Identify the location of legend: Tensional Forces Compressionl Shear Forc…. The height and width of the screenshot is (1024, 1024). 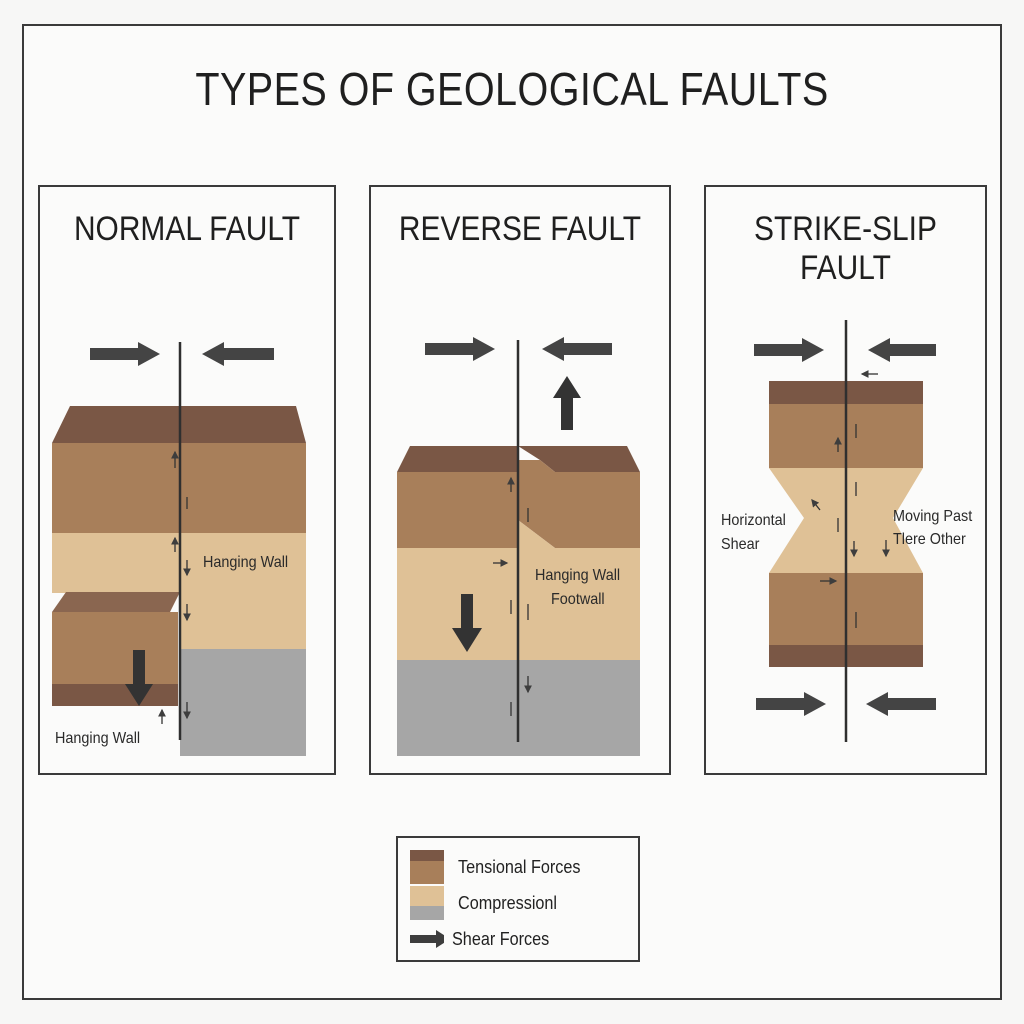
(518, 899).